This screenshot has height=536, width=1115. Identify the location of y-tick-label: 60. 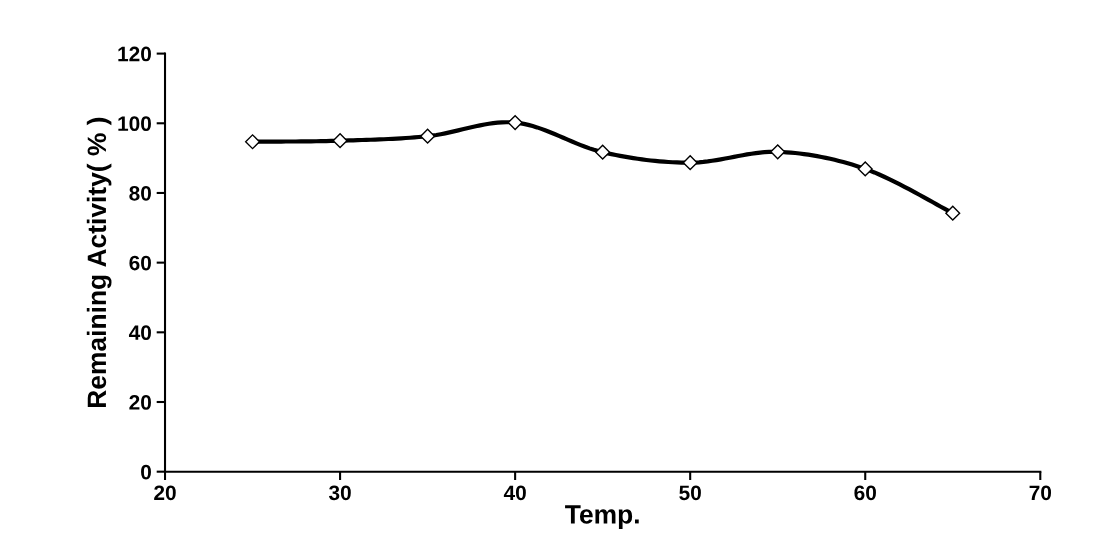
(140, 263).